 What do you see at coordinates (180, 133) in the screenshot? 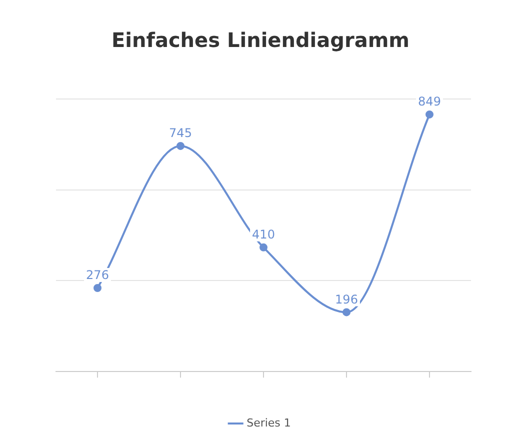
I see `data-label: 745` at bounding box center [180, 133].